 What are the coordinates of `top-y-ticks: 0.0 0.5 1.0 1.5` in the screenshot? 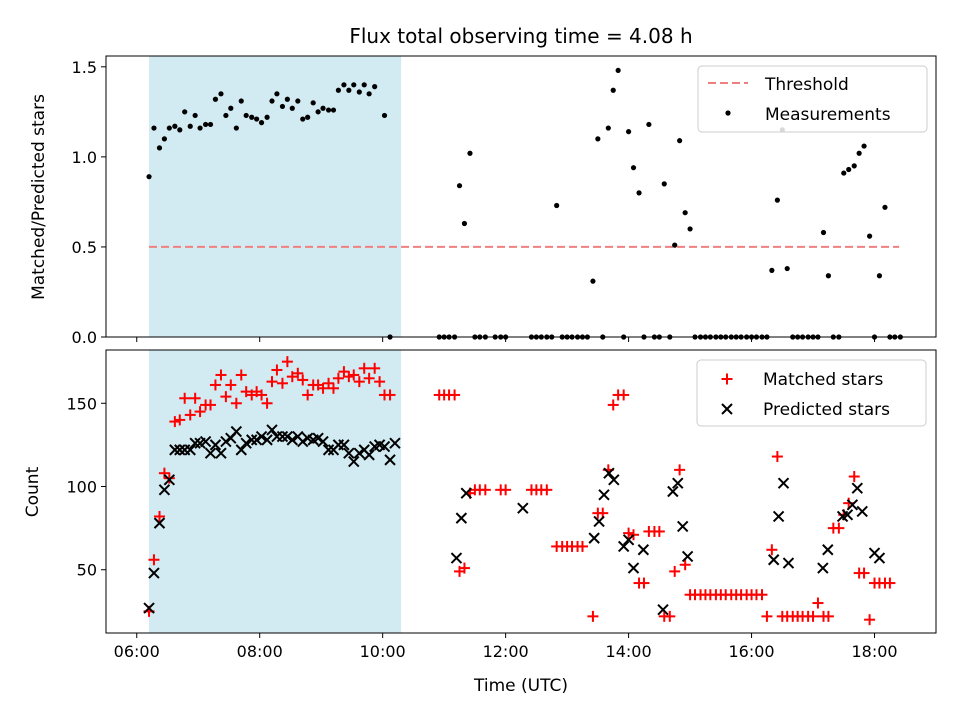 It's located at (89, 202).